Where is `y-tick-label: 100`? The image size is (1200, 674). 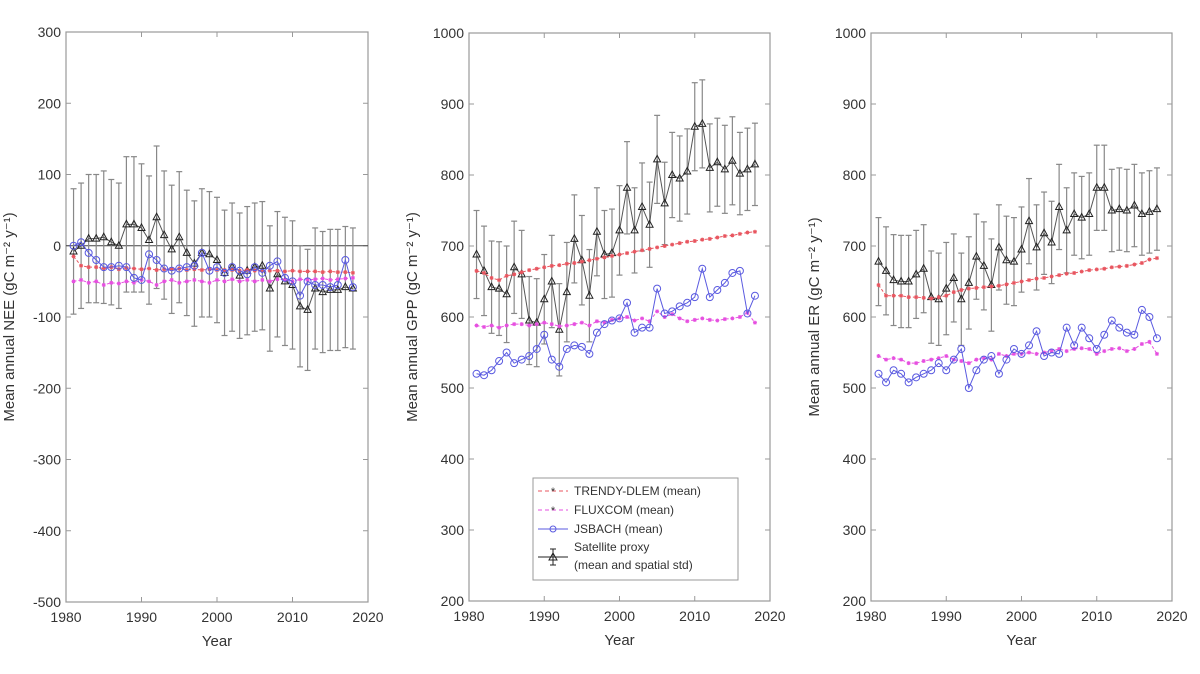
y-tick-label: 100 is located at coordinates (50, 175).